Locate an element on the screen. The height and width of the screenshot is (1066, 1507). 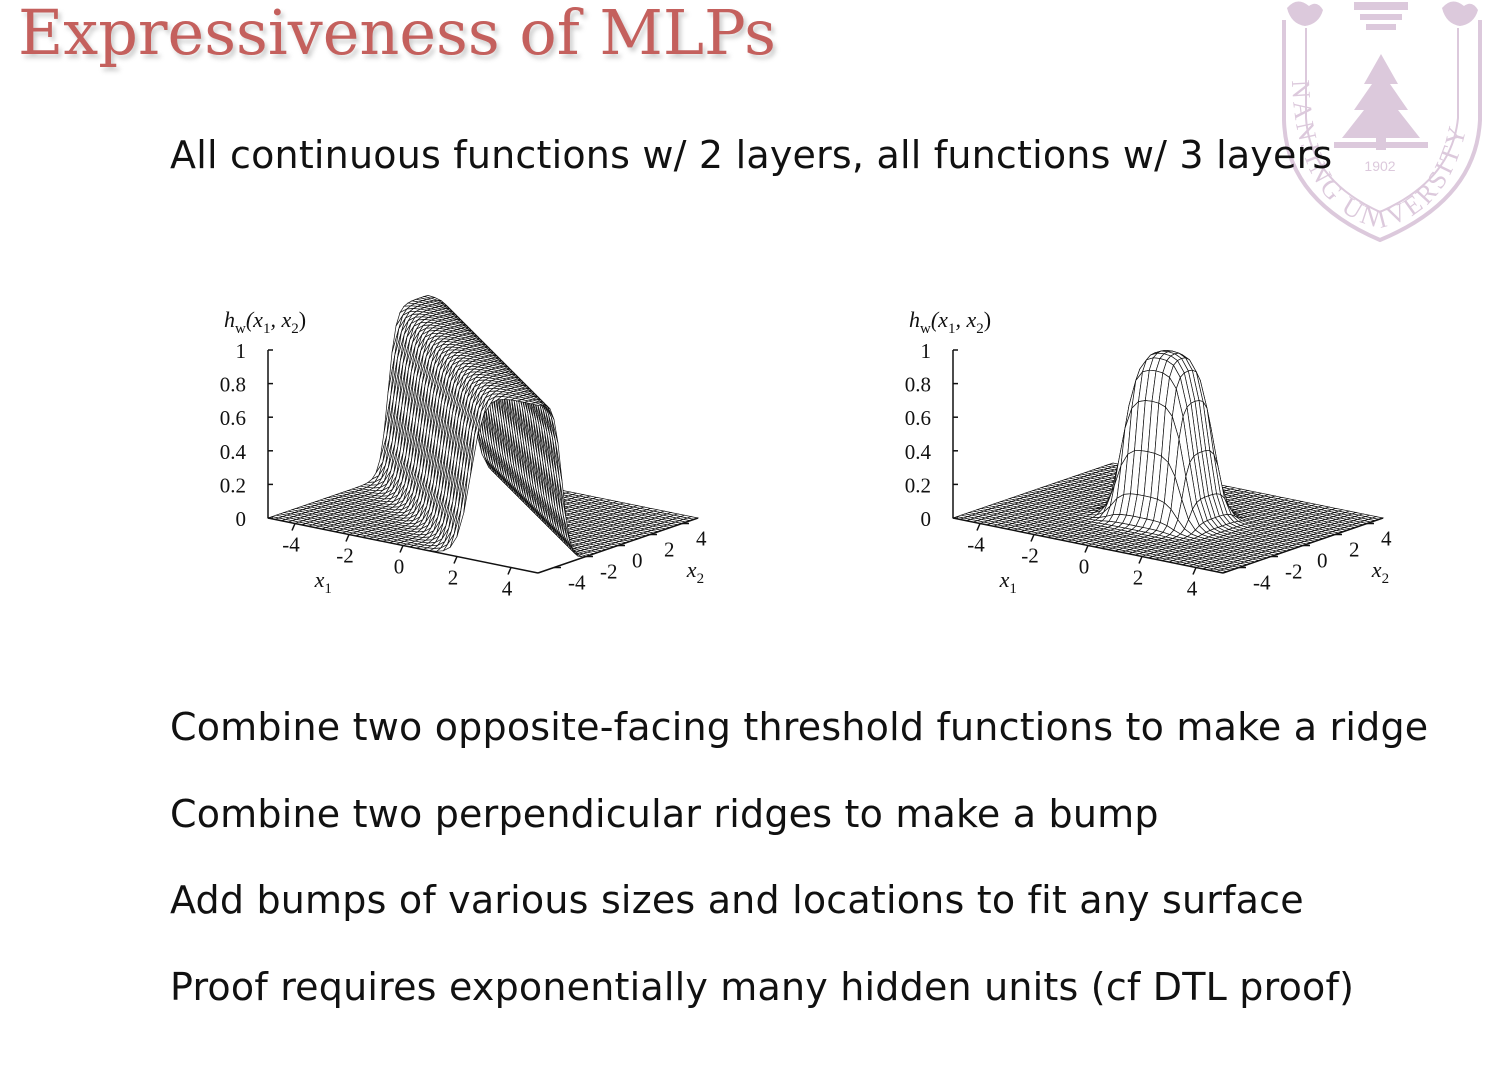
surface-facet is located at coordinates (537, 404).